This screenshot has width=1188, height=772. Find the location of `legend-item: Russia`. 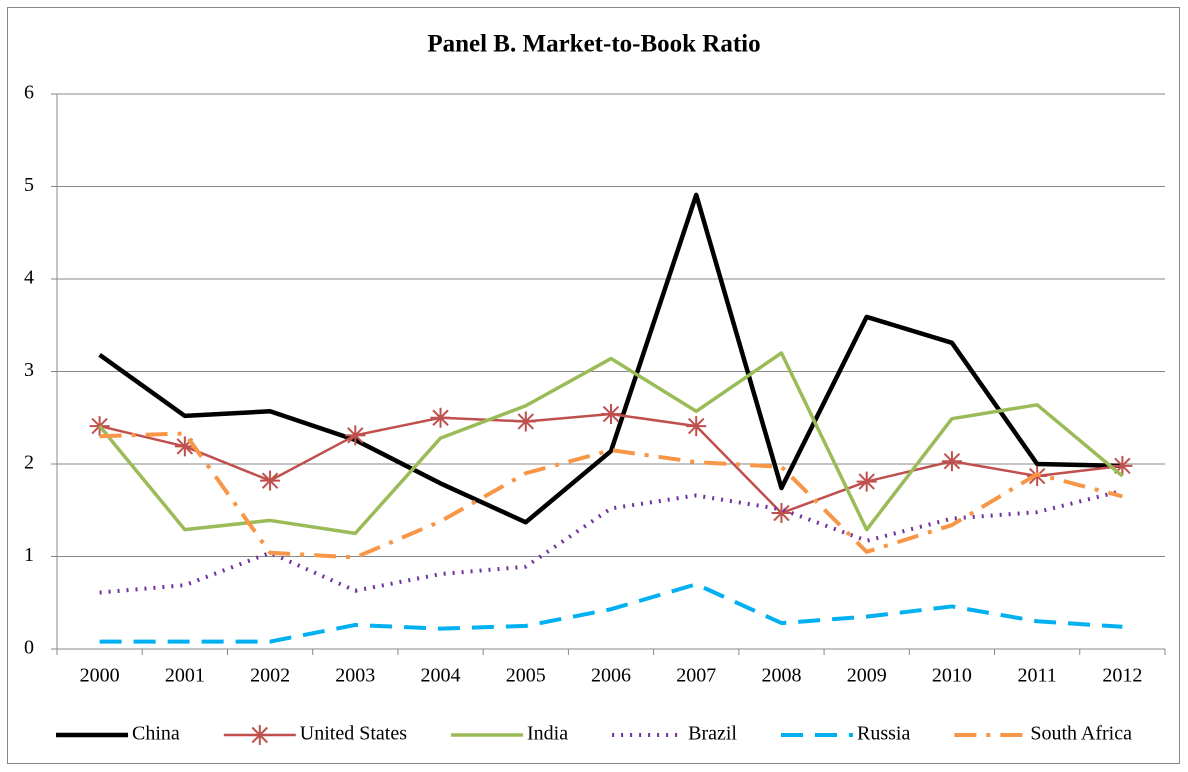

legend-item: Russia is located at coordinates (845, 734).